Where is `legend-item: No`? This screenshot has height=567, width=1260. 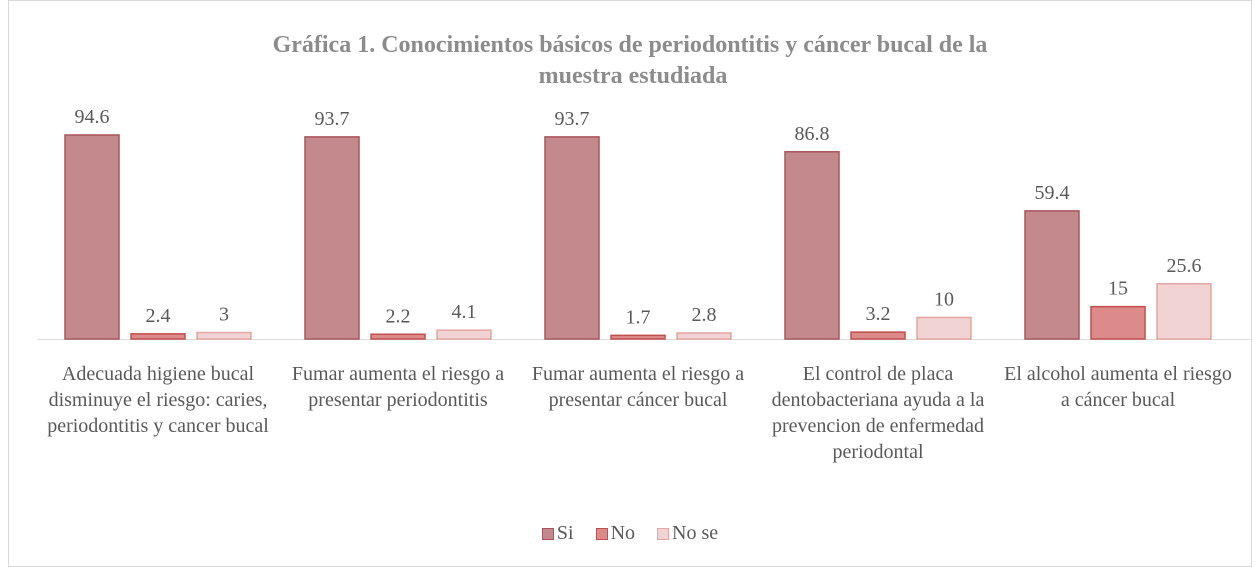
legend-item: No is located at coordinates (615, 533).